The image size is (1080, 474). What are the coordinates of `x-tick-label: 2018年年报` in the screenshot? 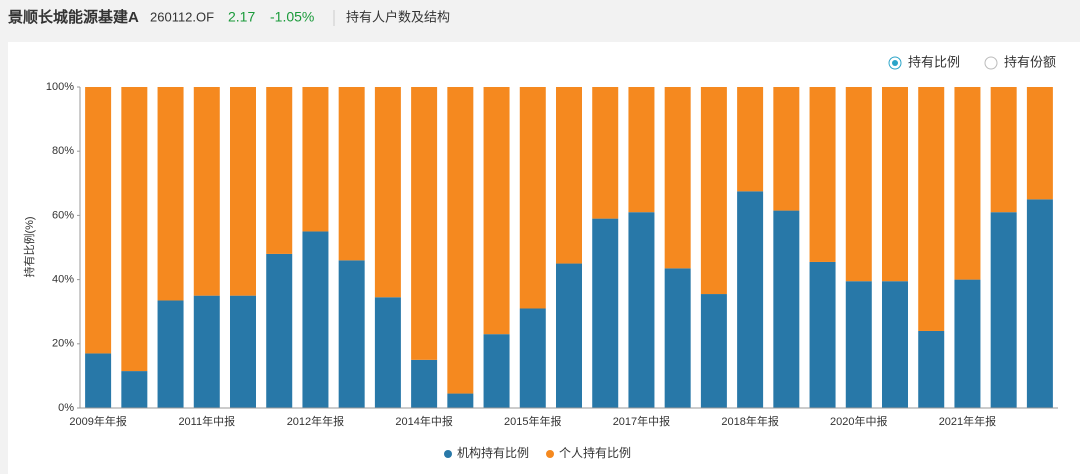 It's located at (749, 421).